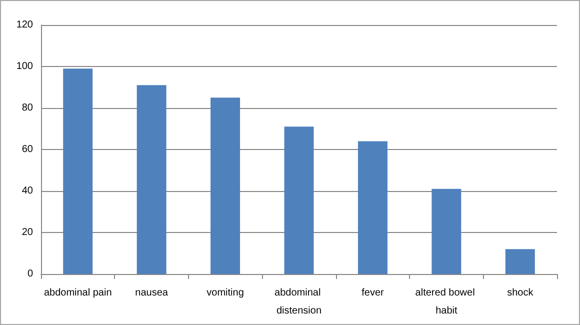  I want to click on y-tick-label: 40, so click(28, 191).